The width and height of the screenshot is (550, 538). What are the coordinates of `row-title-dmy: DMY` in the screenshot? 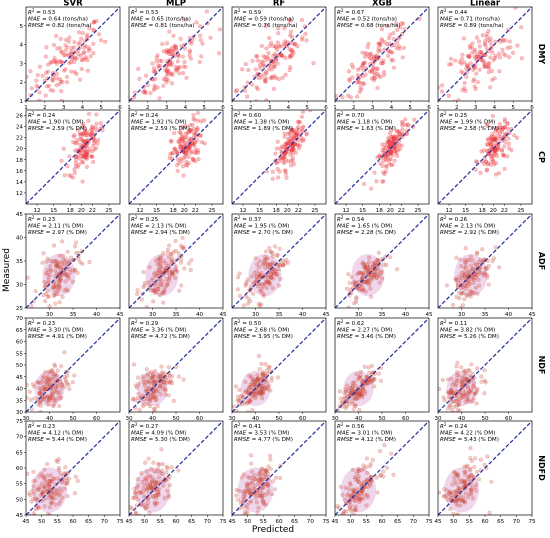 It's located at (541, 54).